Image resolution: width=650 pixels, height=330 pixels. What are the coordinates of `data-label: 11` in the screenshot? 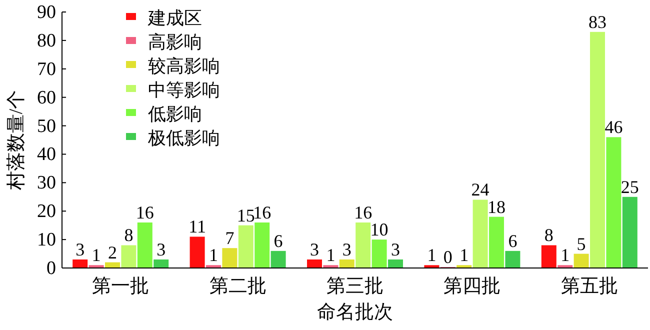 It's located at (197, 226).